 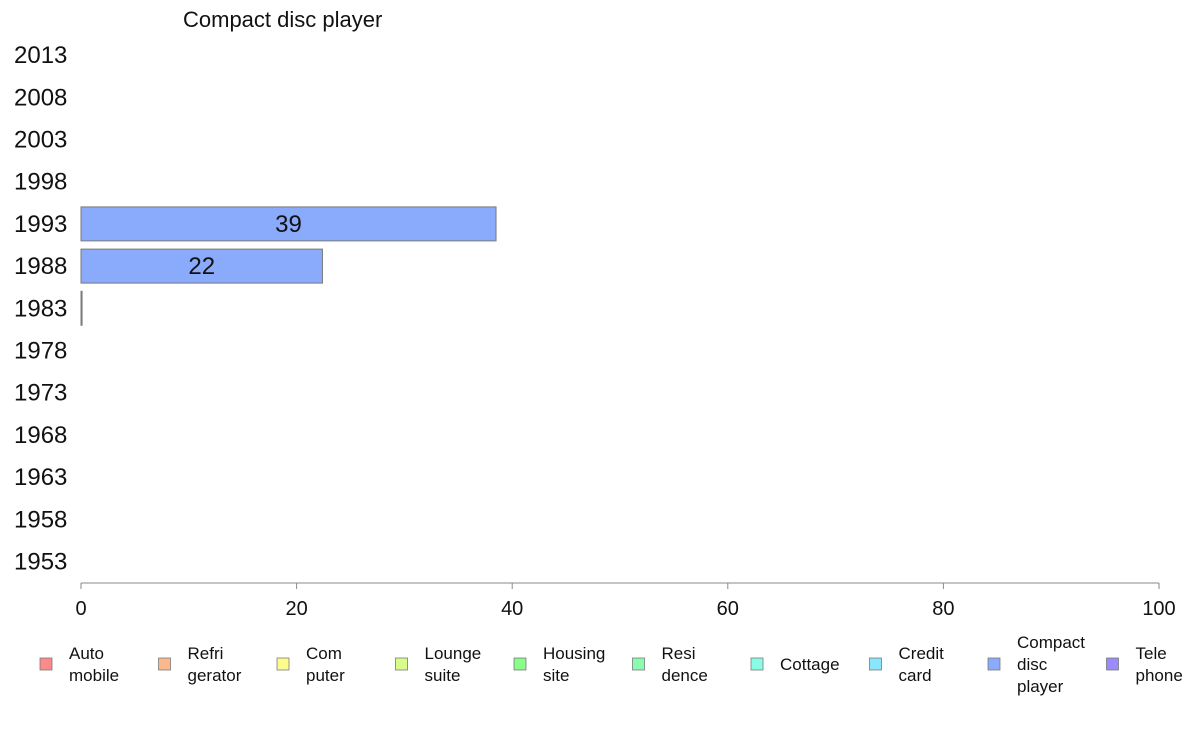 I want to click on y-tick-label: 2013, so click(x=40, y=55).